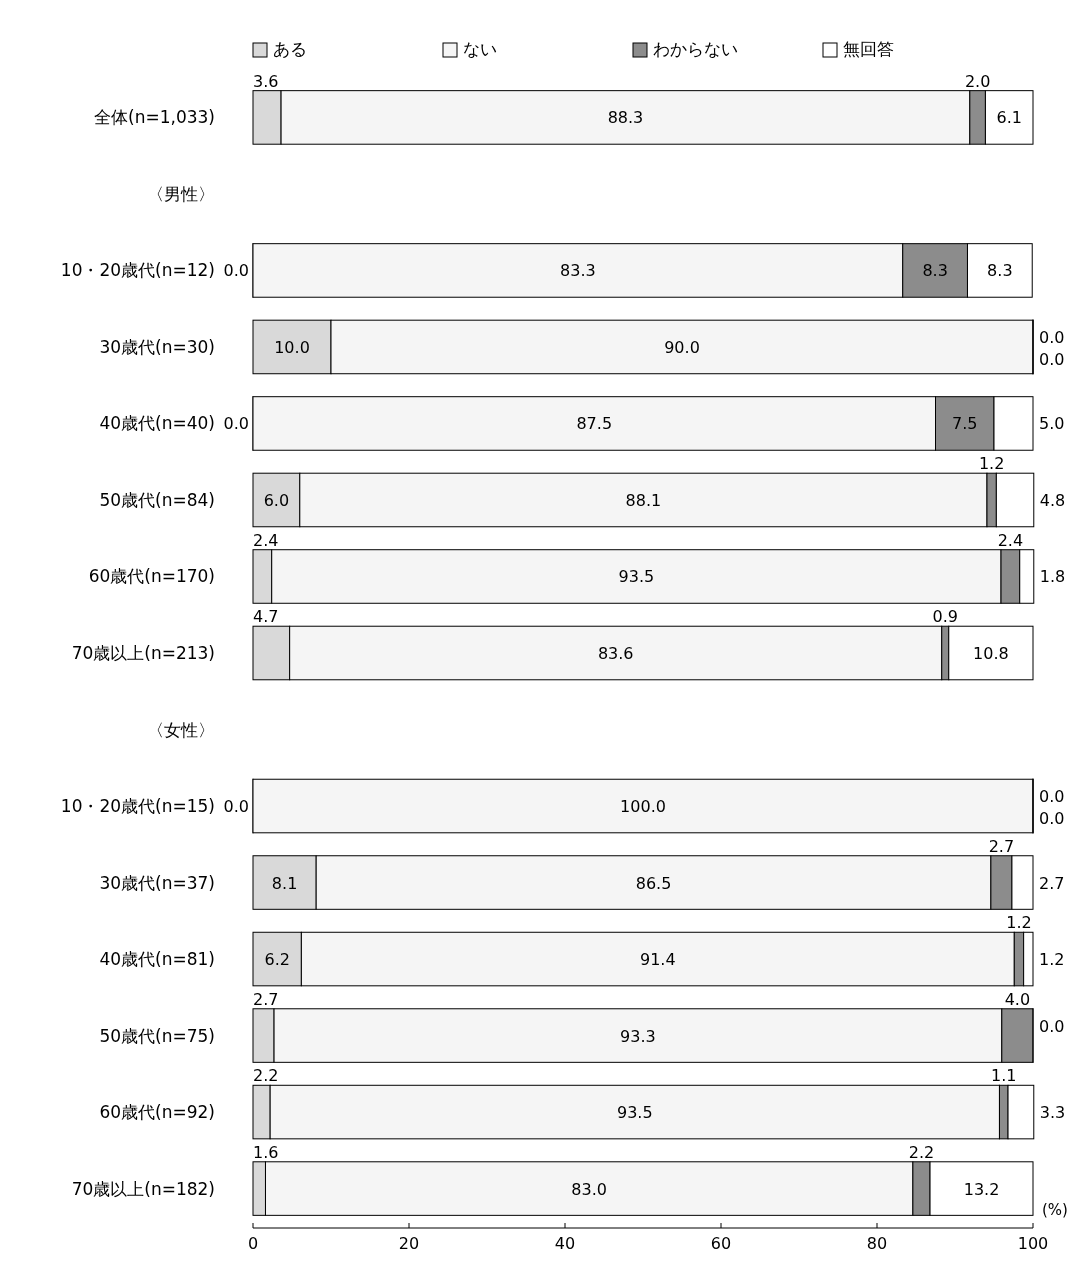 The image size is (1091, 1267). I want to click on data-label: 83.6, so click(615, 653).